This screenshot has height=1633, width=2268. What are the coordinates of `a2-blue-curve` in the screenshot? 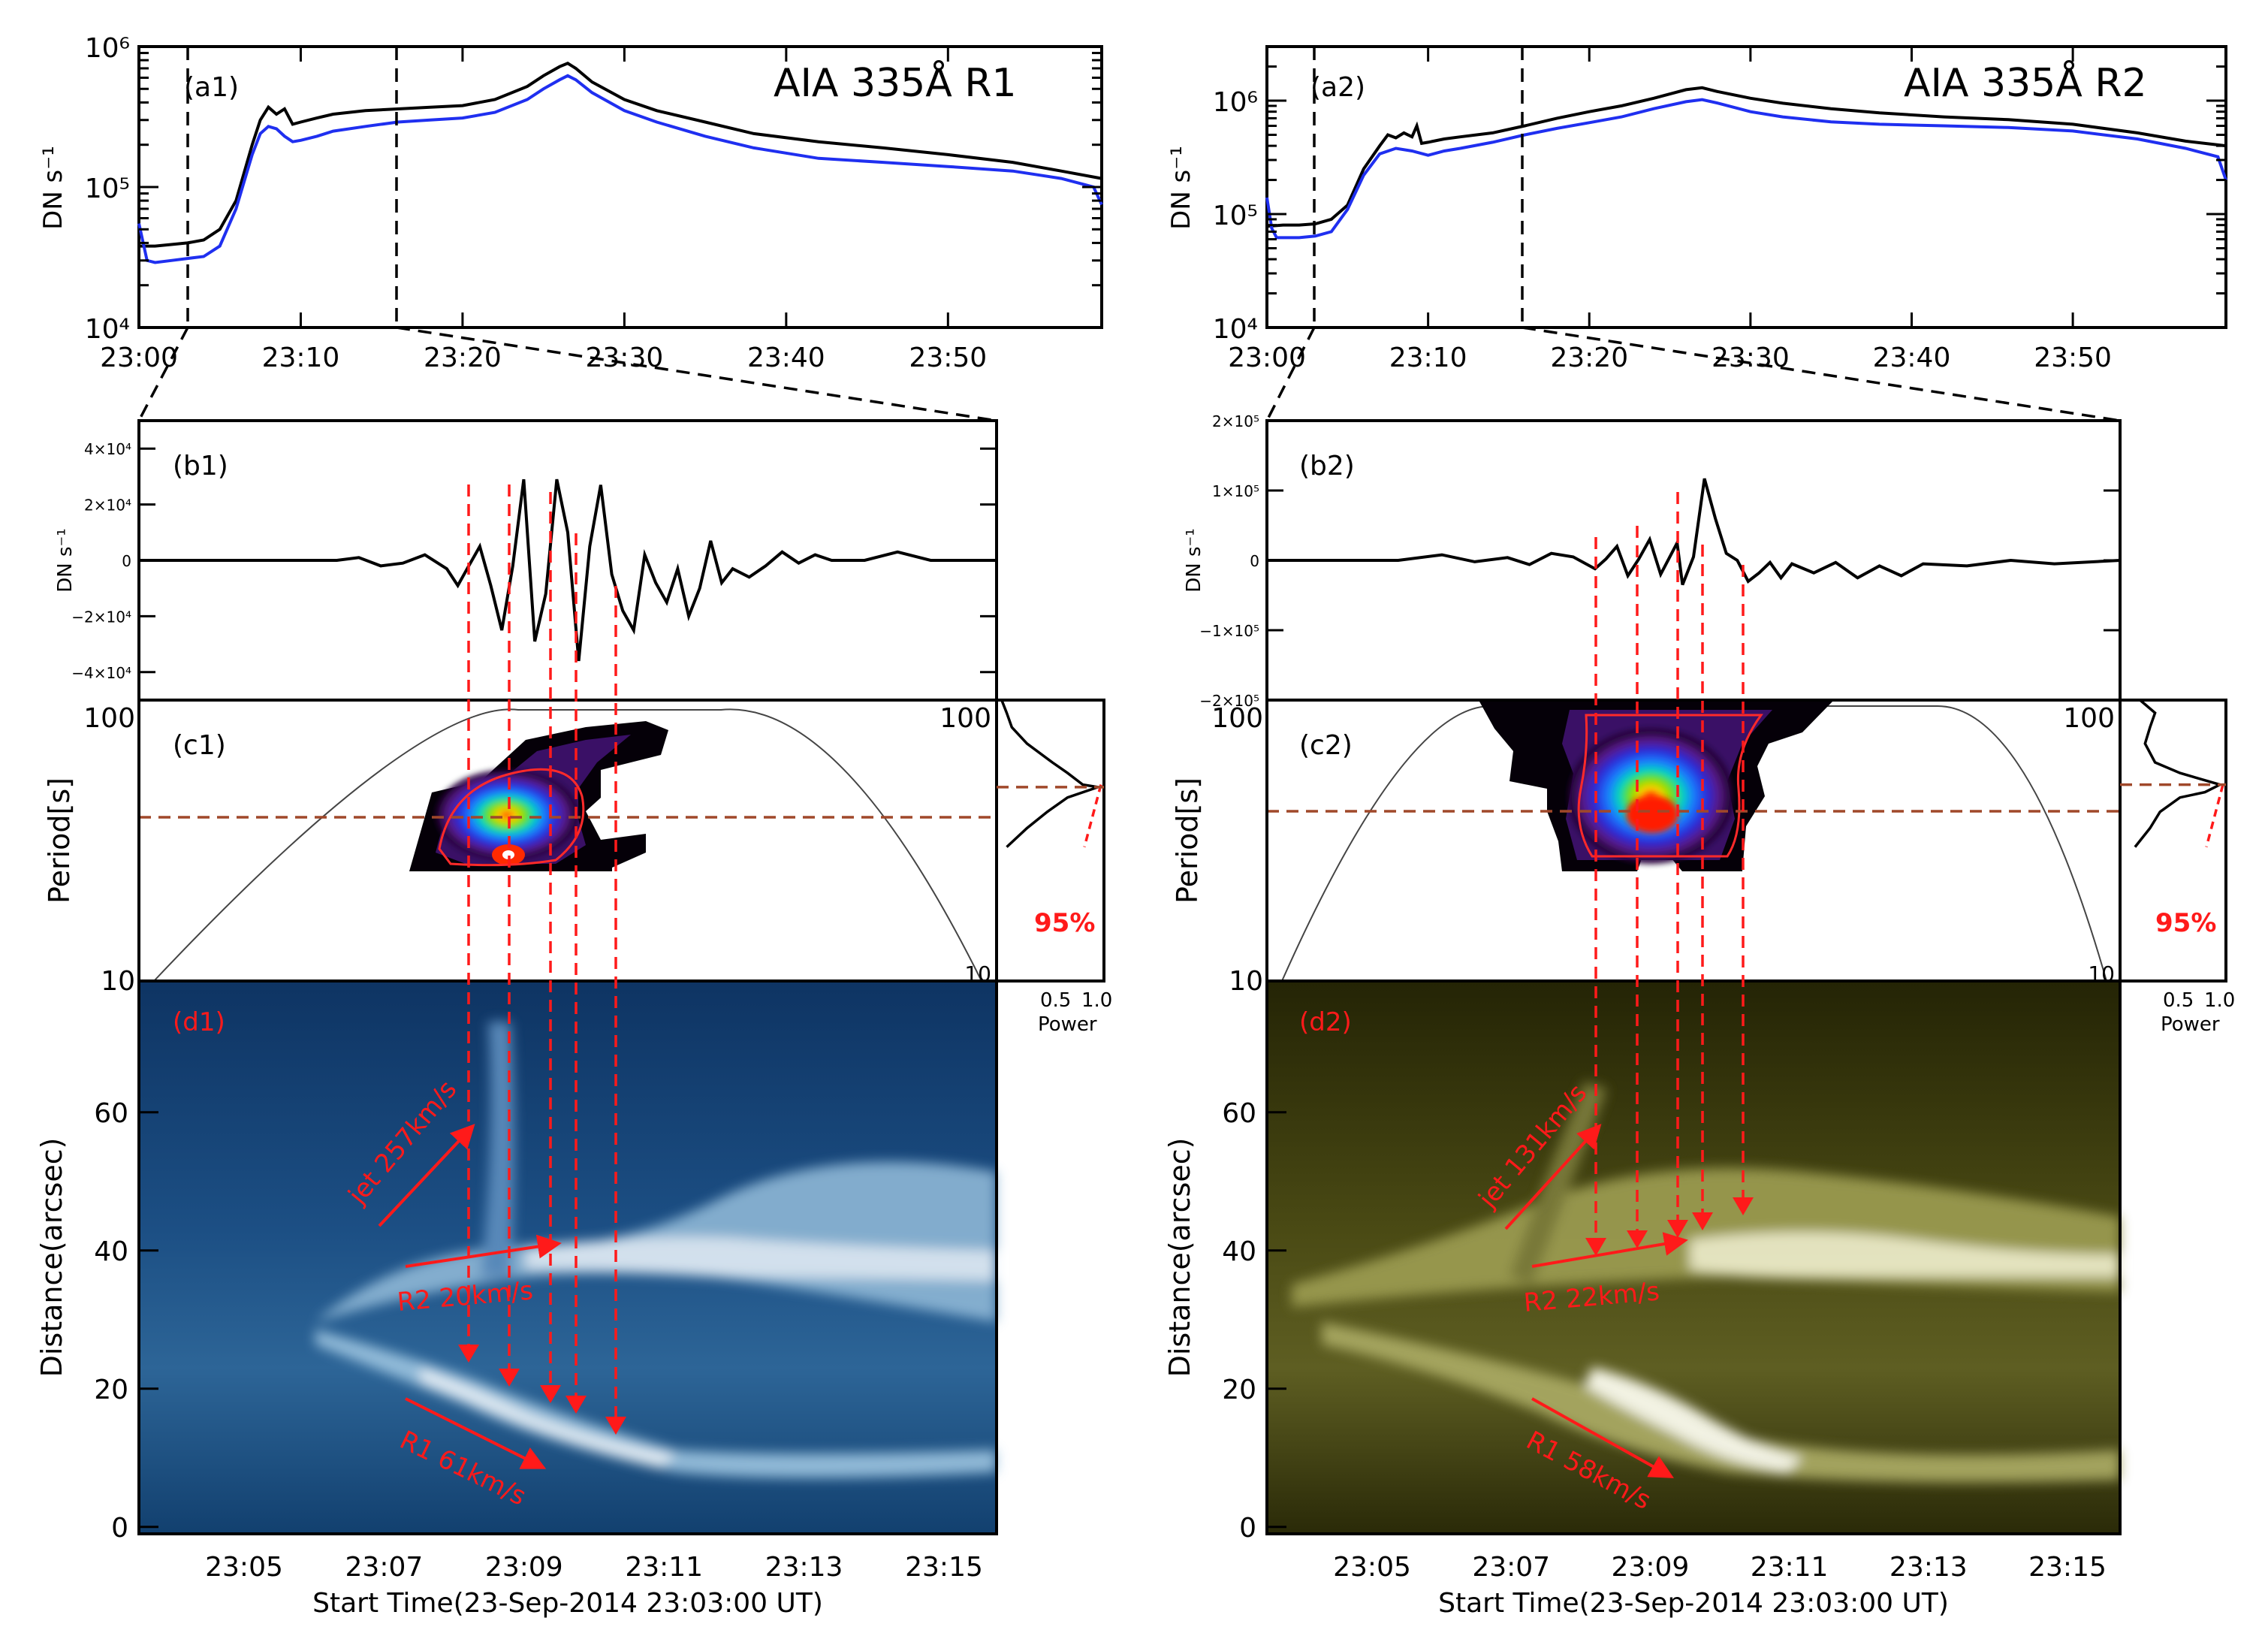 It's located at (1746, 169).